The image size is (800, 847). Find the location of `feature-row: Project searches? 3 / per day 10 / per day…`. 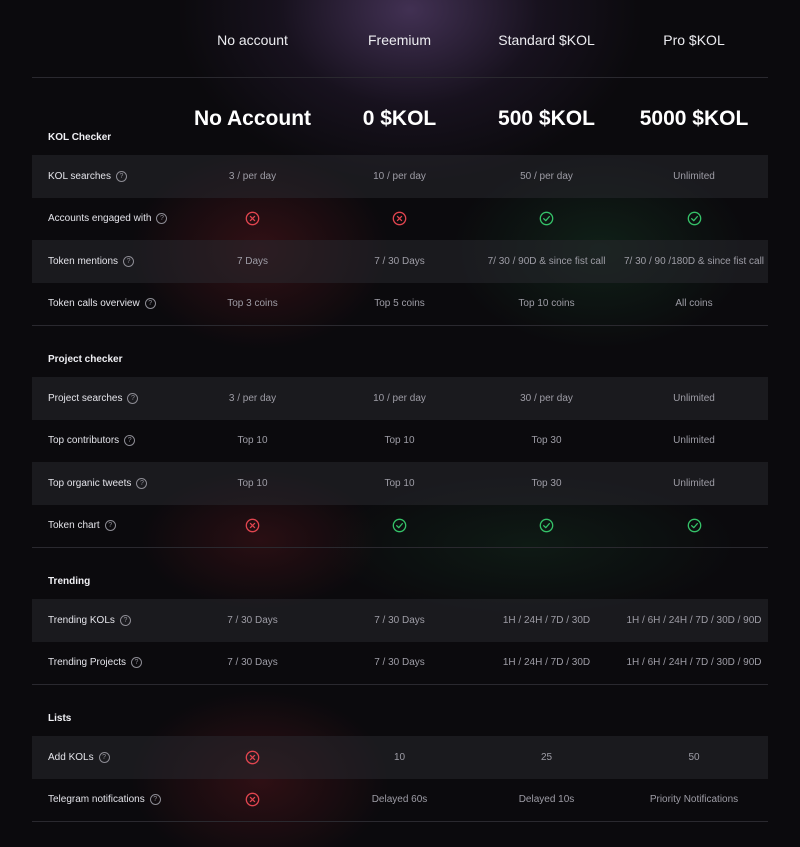

feature-row: Project searches? 3 / per day 10 / per day… is located at coordinates (400, 398).